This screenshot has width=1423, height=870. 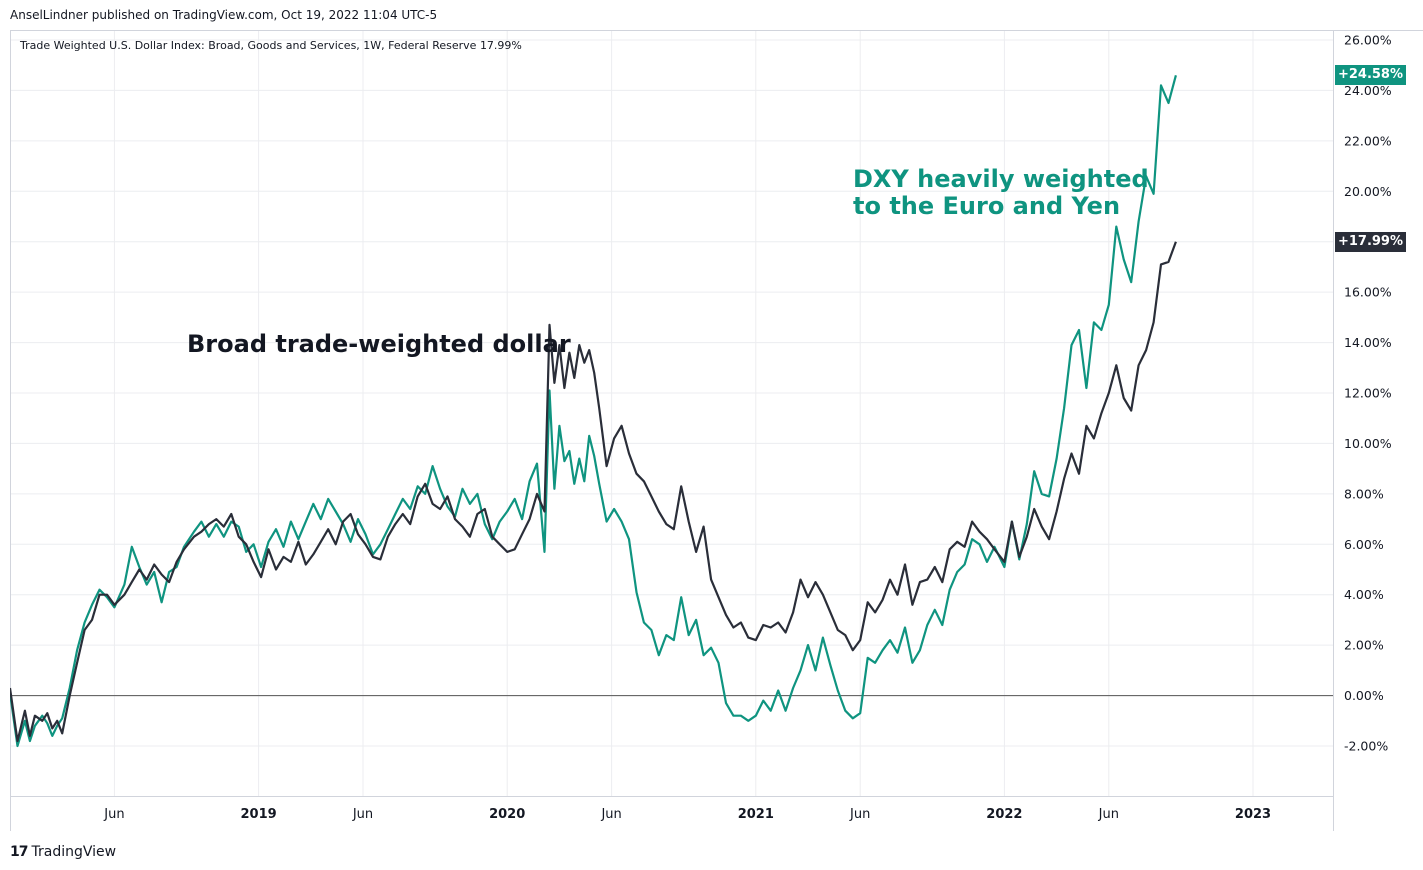 I want to click on y-tick-label: -2.00%, so click(x=1366, y=746).